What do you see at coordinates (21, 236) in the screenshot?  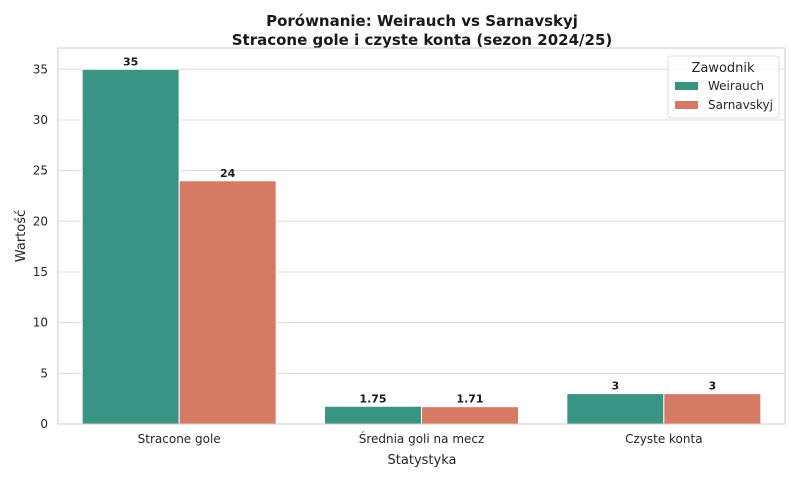 I see `y-axis-label: Wartość` at bounding box center [21, 236].